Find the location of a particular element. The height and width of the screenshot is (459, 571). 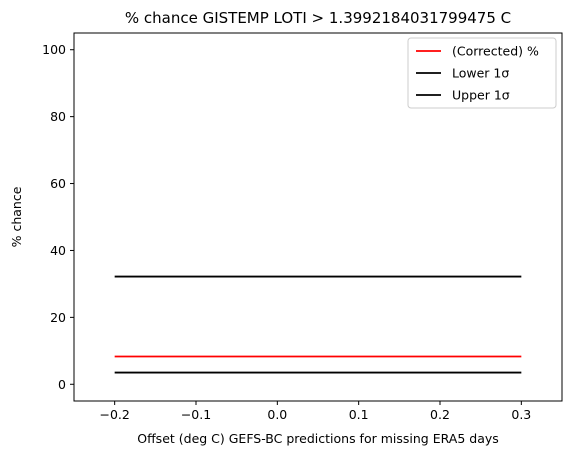

x-tick-label: 0.2 is located at coordinates (440, 414).